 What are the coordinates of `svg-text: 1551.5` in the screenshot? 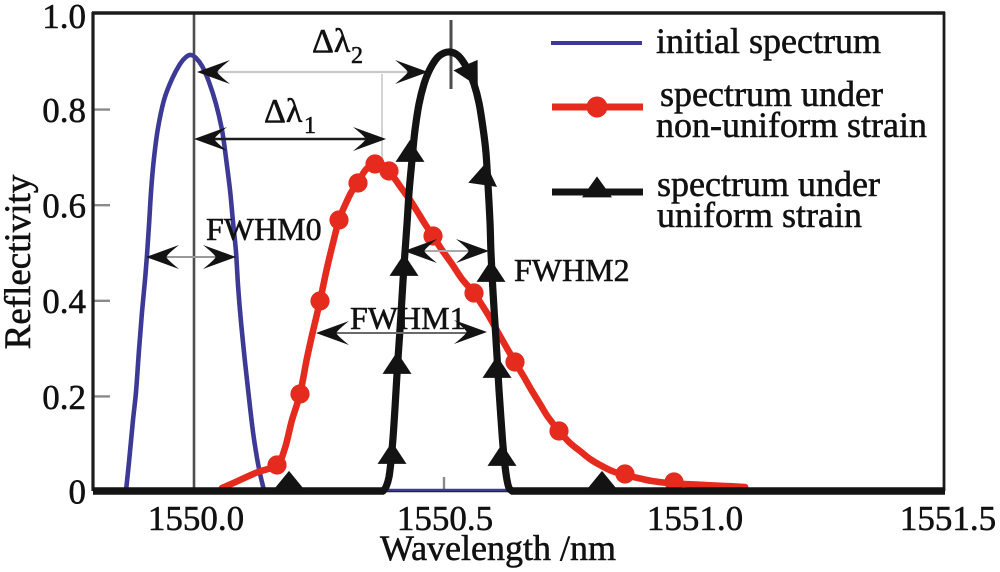 It's located at (948, 518).